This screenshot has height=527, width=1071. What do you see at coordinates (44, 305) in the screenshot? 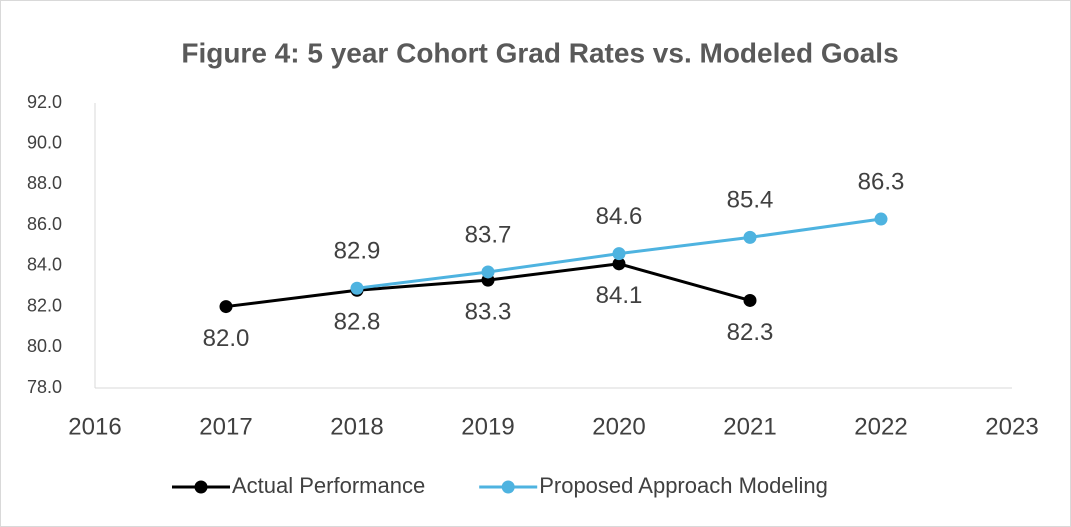
I see `y-tick-label: 82.0` at bounding box center [44, 305].